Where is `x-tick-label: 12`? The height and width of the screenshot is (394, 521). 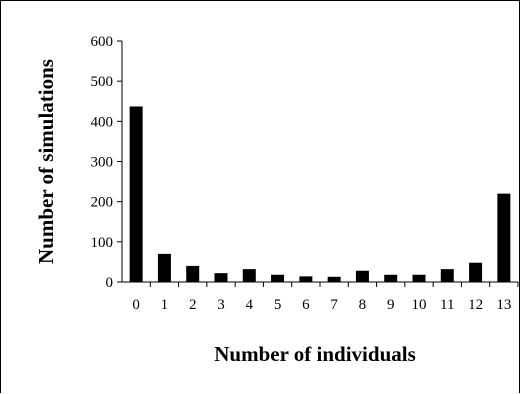 x-tick-label: 12 is located at coordinates (475, 305).